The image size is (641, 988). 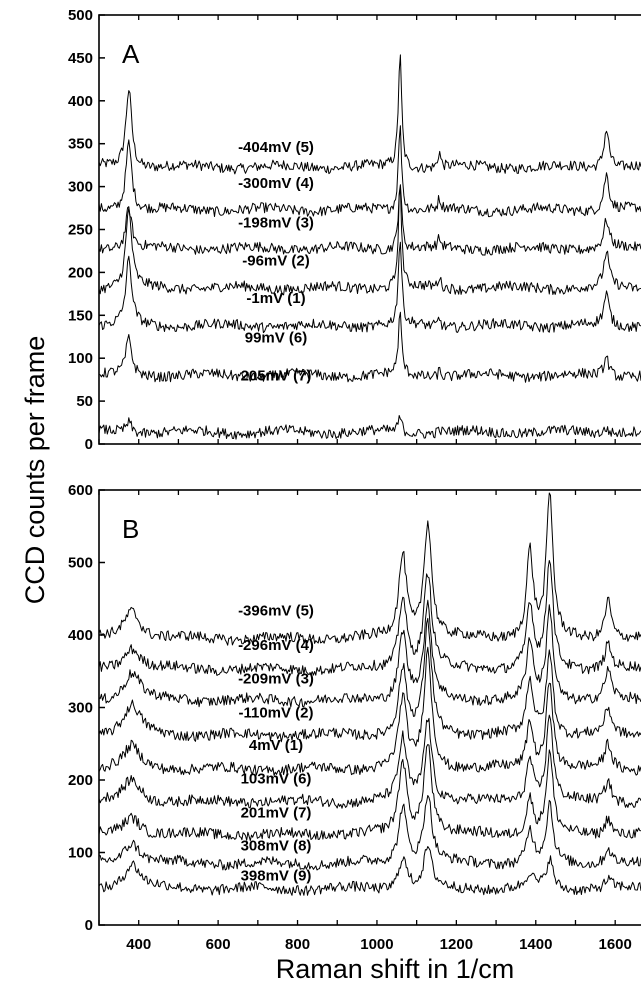 What do you see at coordinates (276, 813) in the screenshot?
I see `series-label: 201mV (7)` at bounding box center [276, 813].